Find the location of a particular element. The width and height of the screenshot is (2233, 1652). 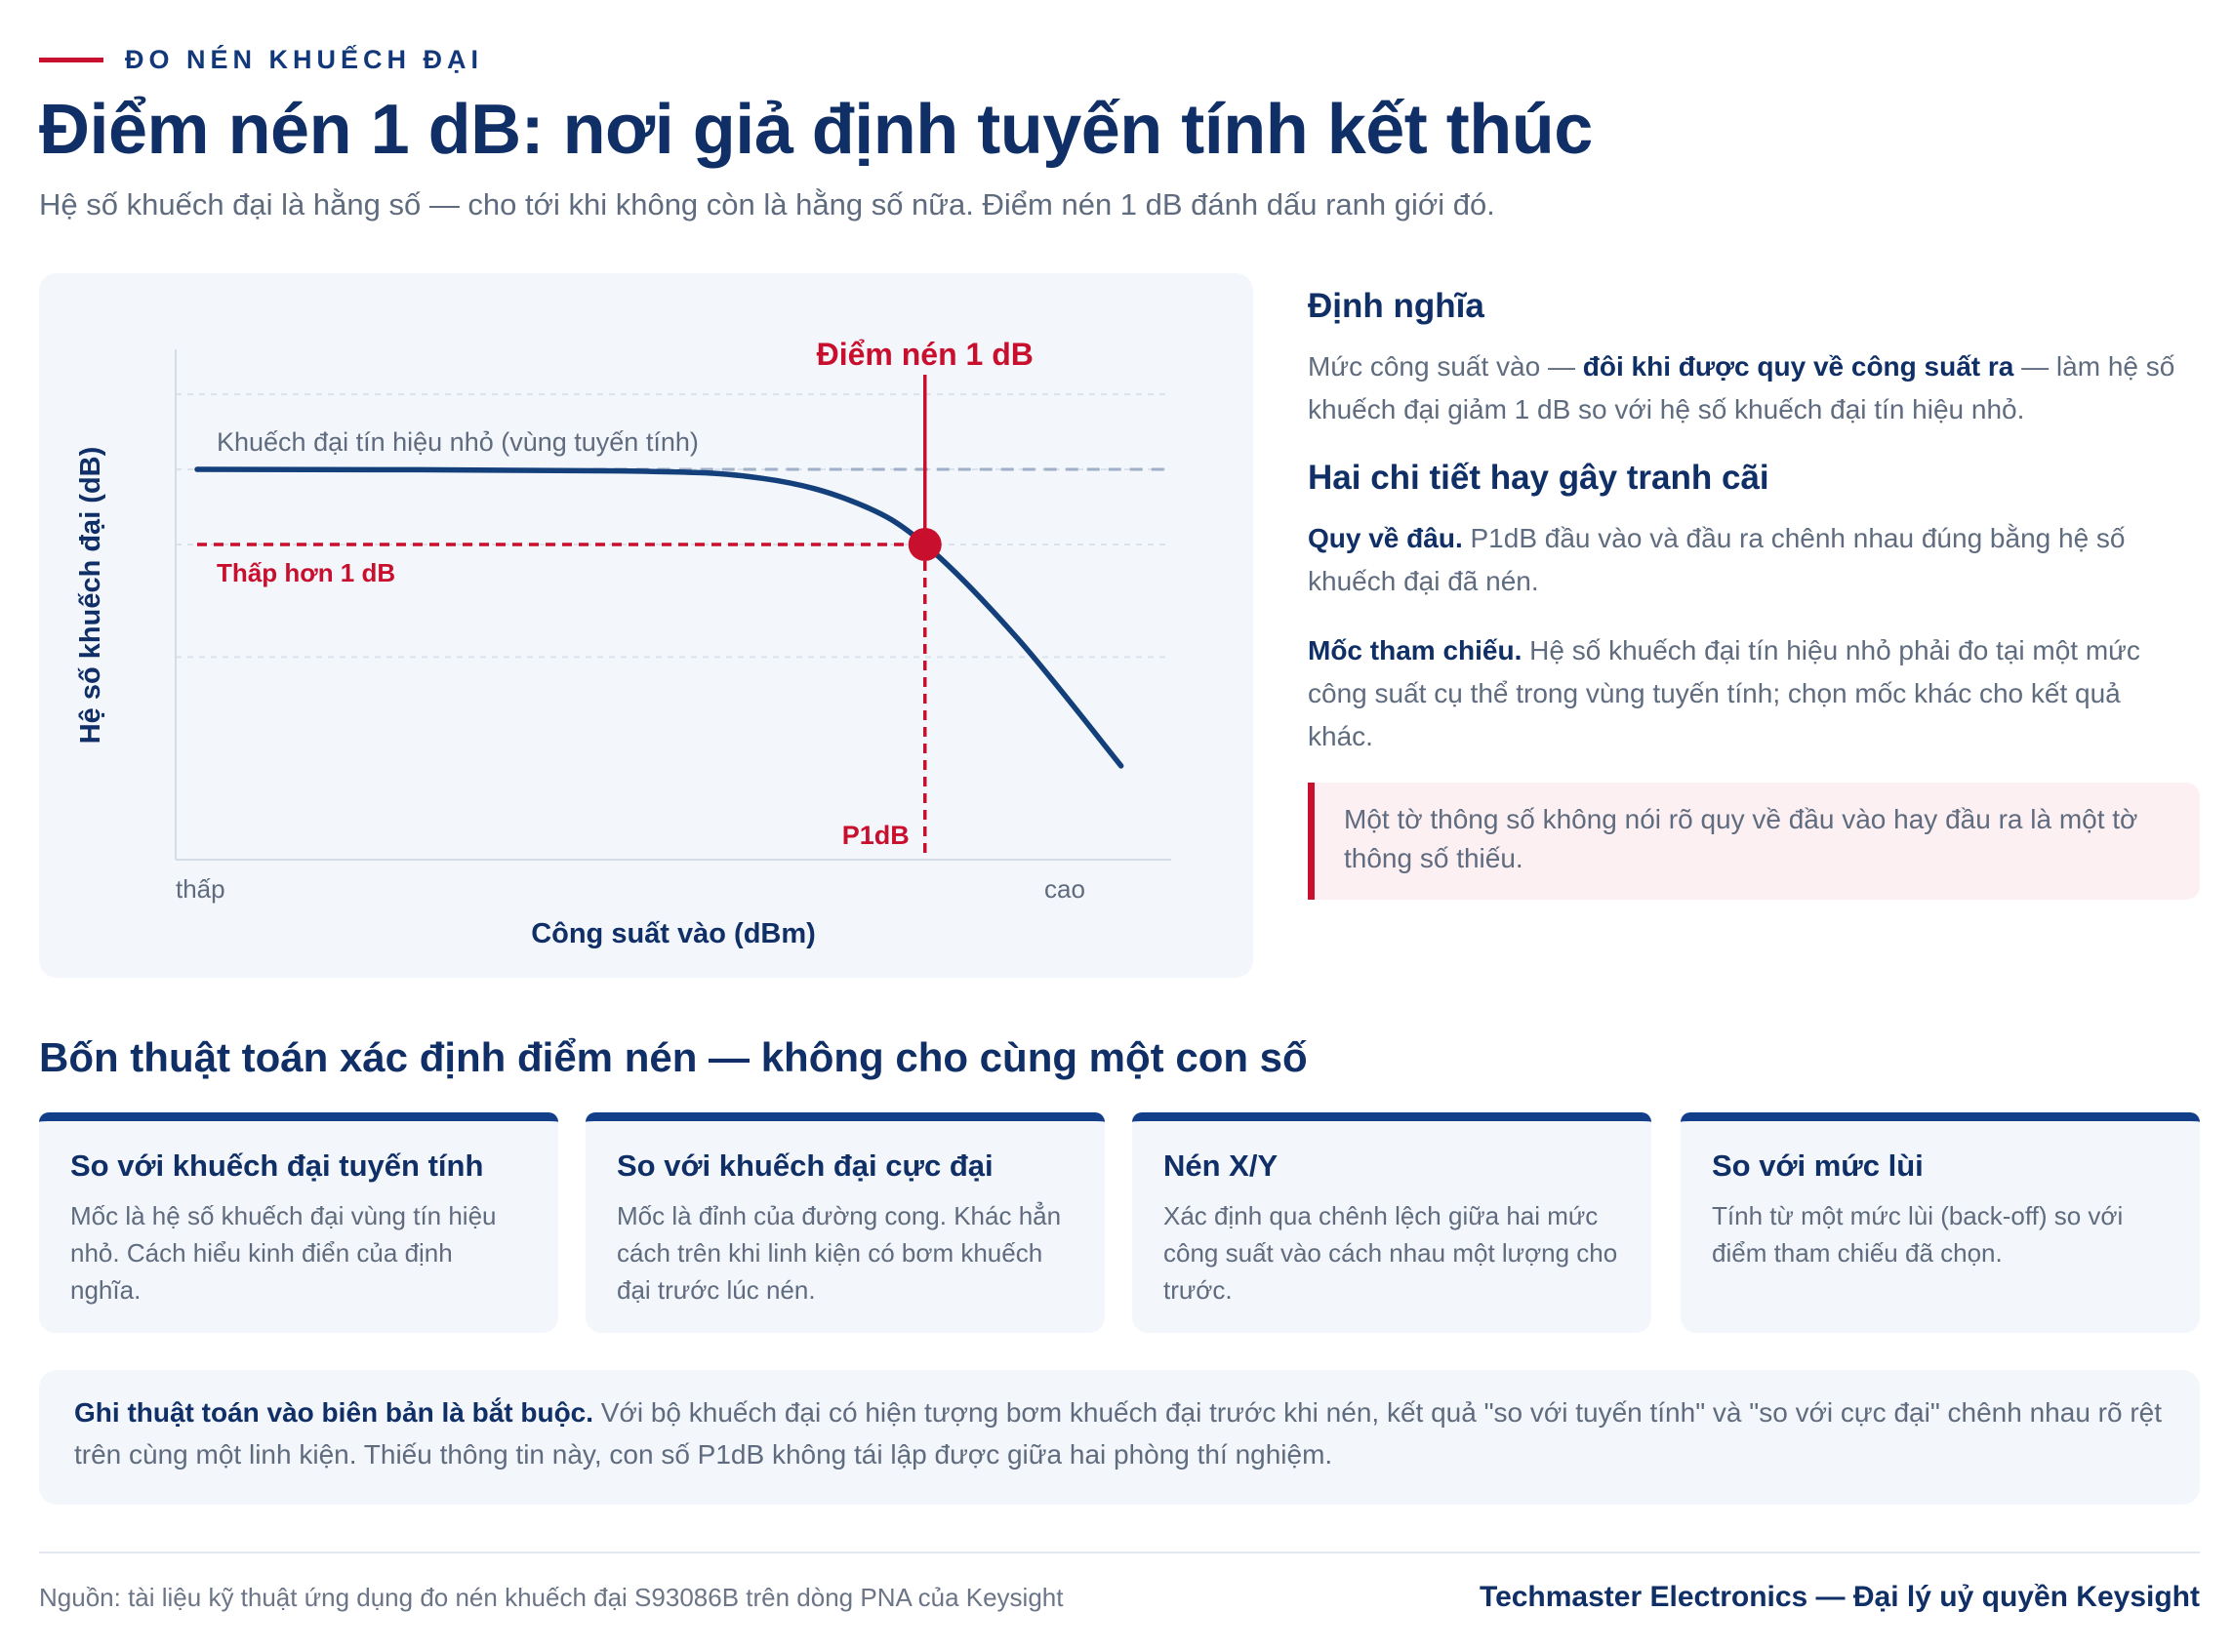

algorithm-card-title: So với khuếch đại cực đại is located at coordinates (805, 1166).